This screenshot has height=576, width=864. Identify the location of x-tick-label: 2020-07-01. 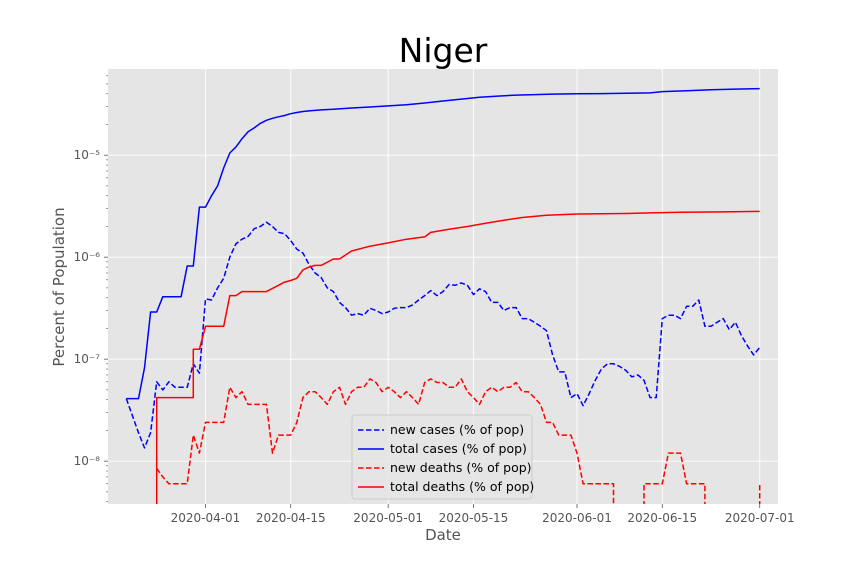
(760, 518).